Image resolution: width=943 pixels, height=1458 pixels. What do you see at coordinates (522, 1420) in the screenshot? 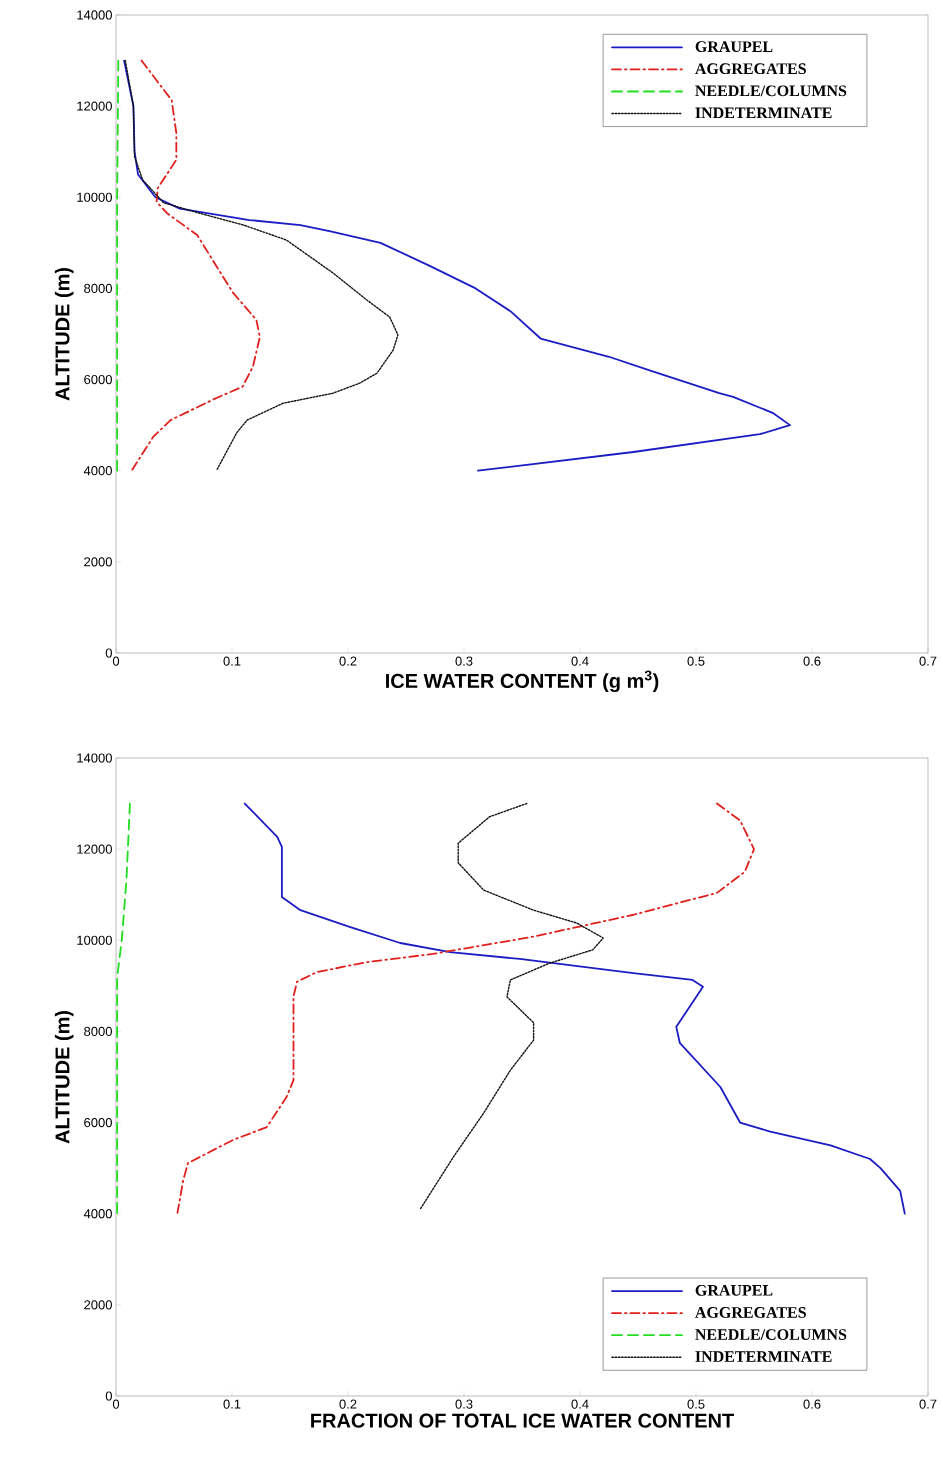
I see `x-axis-title: FRACTION OF TOTAL ICE WATER CONTENT` at bounding box center [522, 1420].